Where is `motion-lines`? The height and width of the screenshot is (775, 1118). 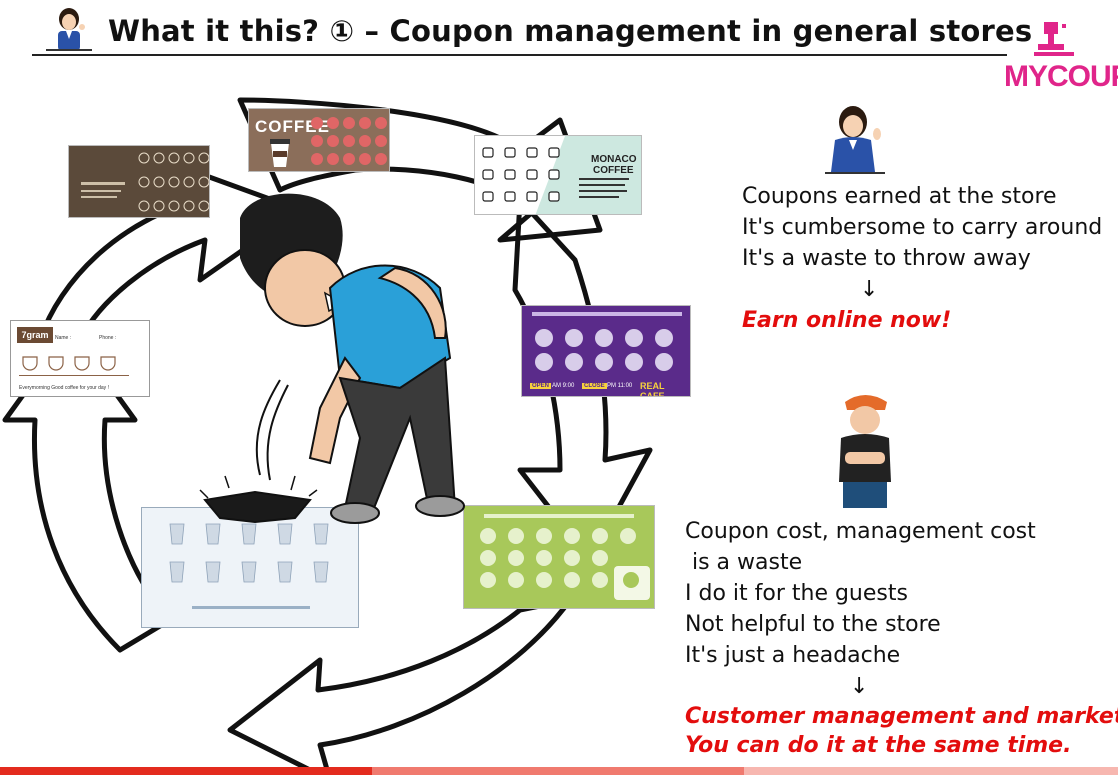
motion-lines is located at coordinates (272, 430).